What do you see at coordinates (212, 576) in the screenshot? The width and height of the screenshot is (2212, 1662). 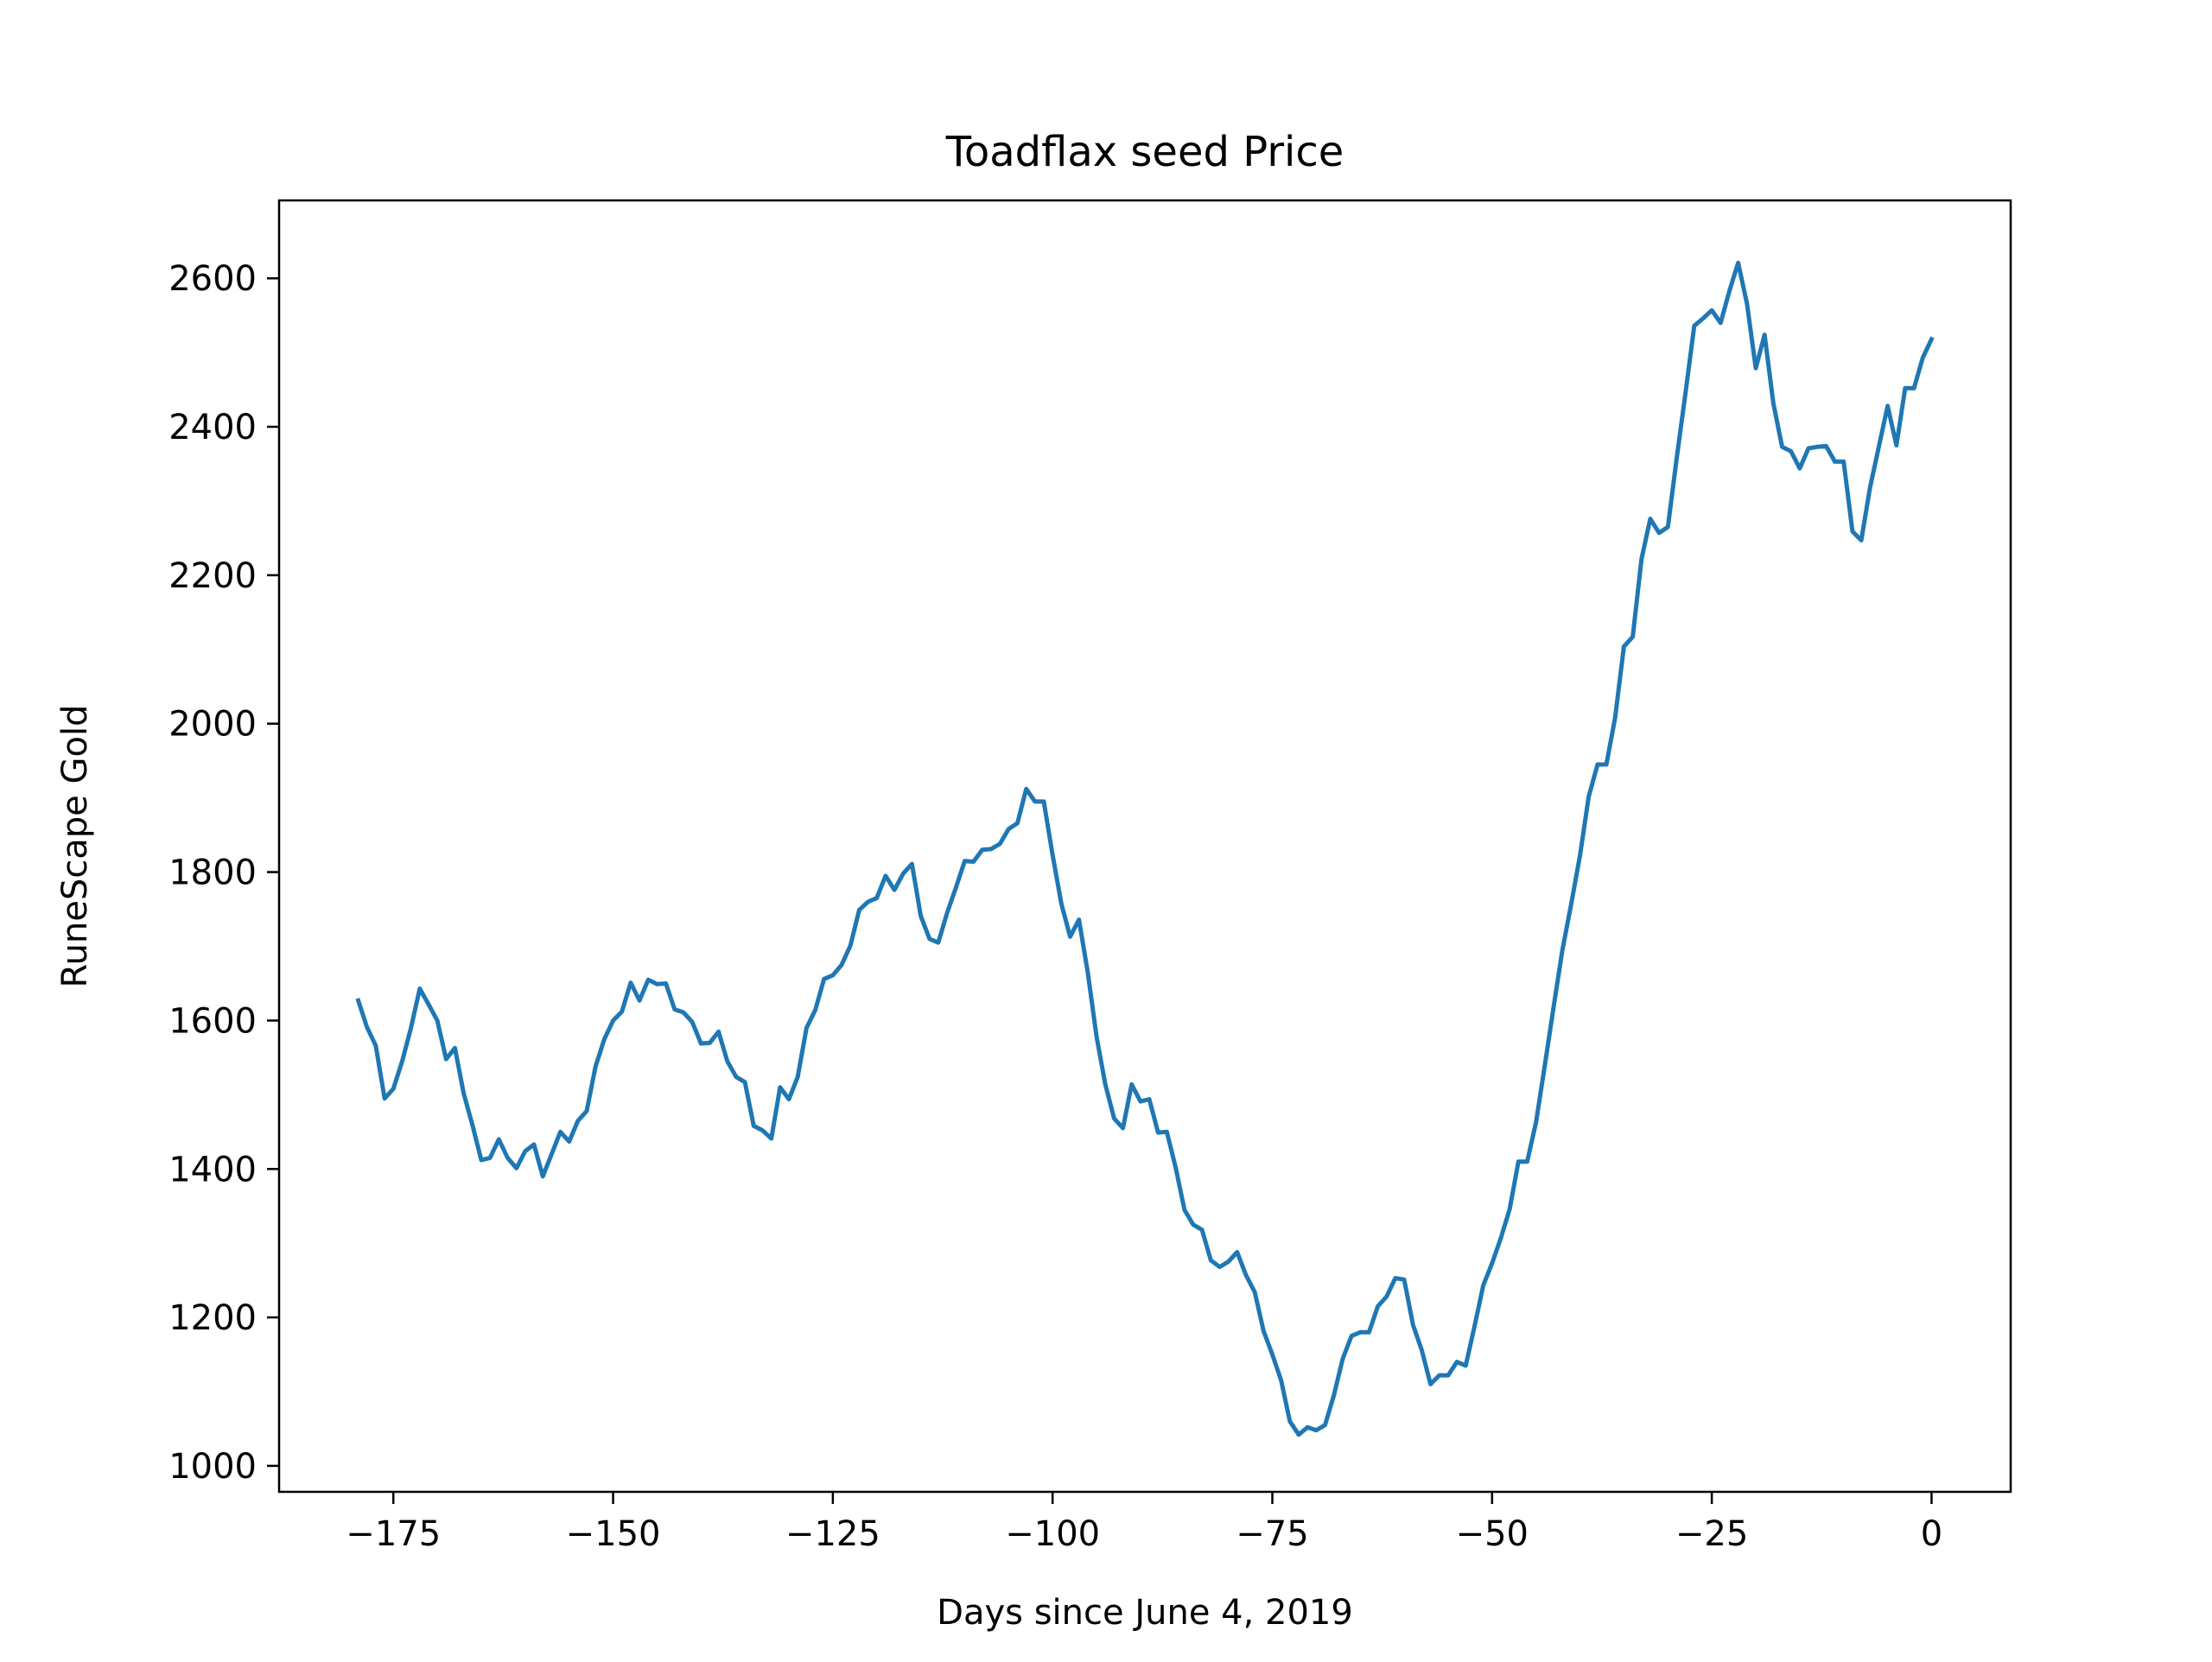 I see `y-tick-label: 2200` at bounding box center [212, 576].